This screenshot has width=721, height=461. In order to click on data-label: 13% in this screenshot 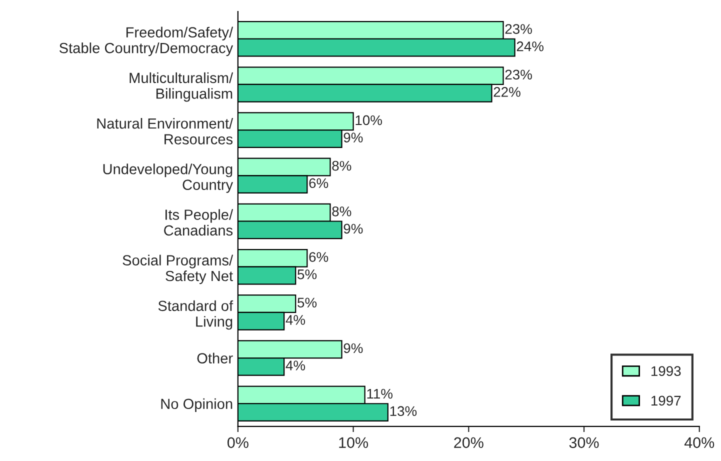, I will do `click(403, 411)`.